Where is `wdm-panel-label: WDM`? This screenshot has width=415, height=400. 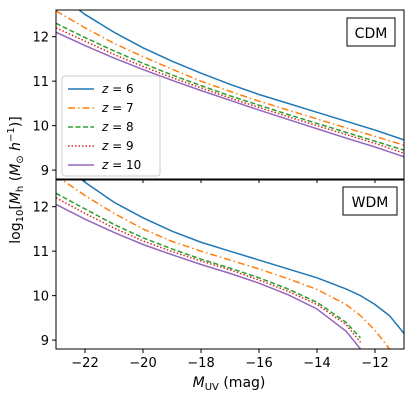
wdm-panel-label: WDM is located at coordinates (370, 201).